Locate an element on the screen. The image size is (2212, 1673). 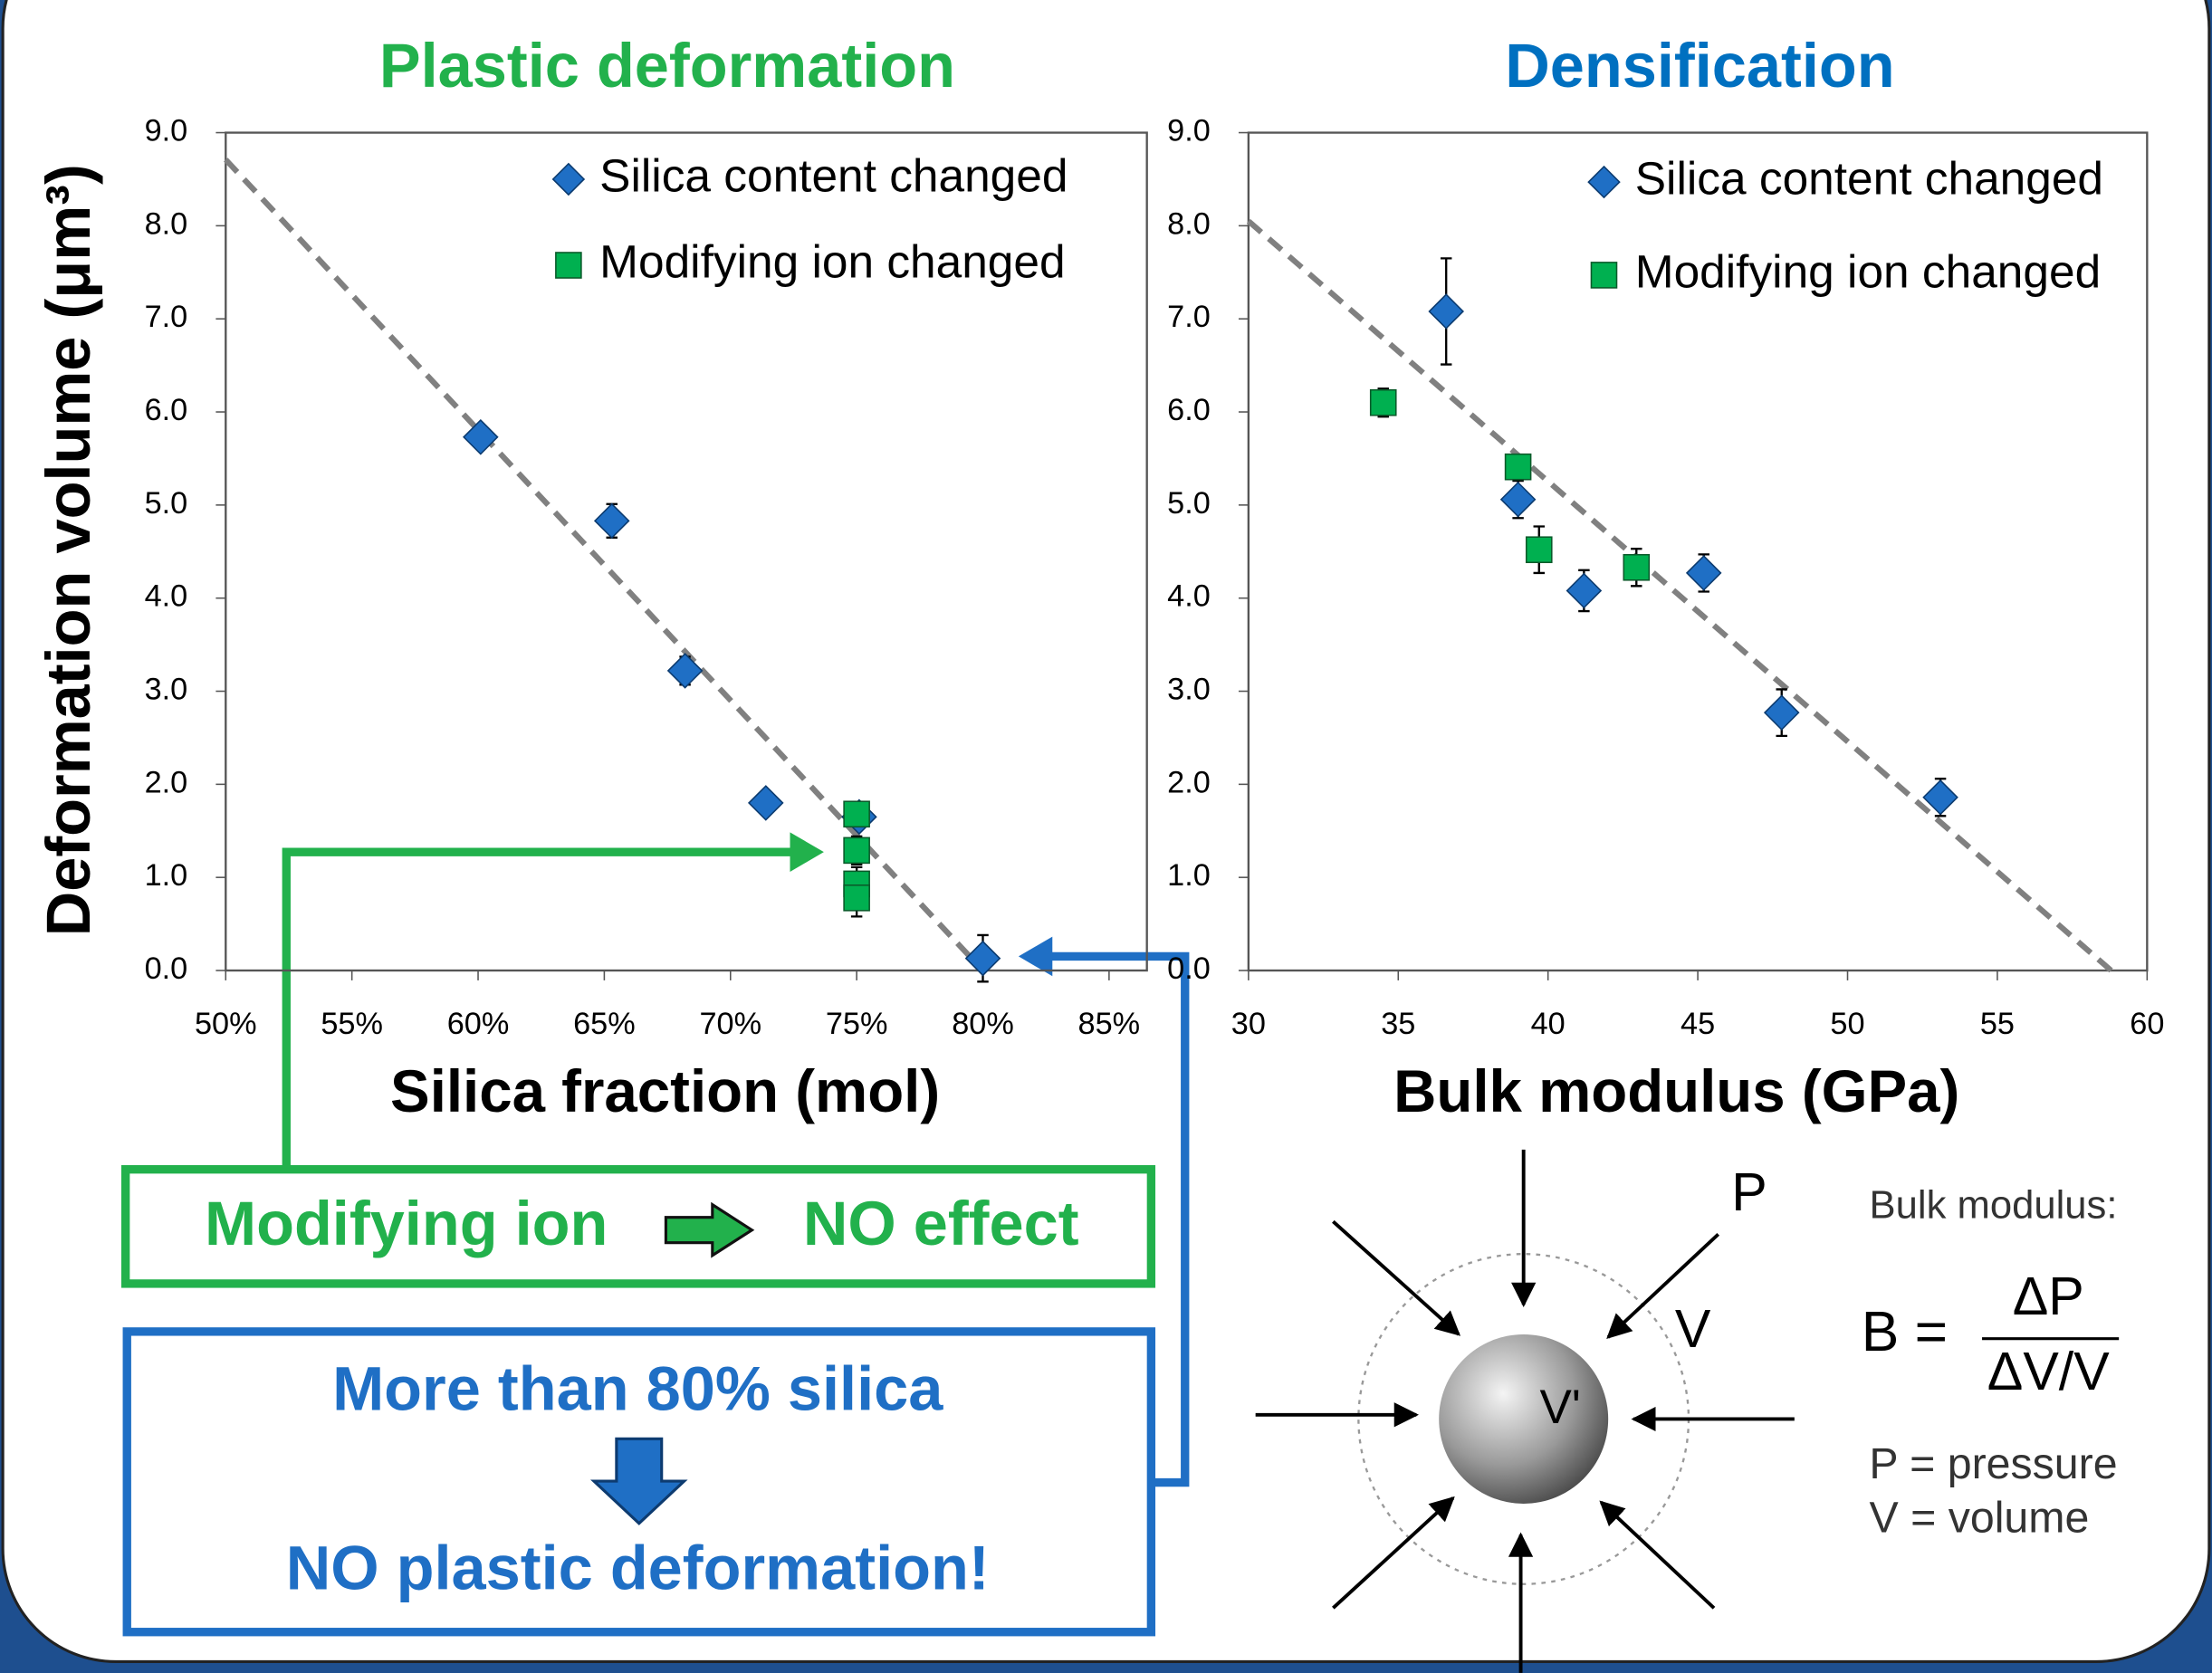
diagram-legend: P = pressure is located at coordinates (1993, 1463).